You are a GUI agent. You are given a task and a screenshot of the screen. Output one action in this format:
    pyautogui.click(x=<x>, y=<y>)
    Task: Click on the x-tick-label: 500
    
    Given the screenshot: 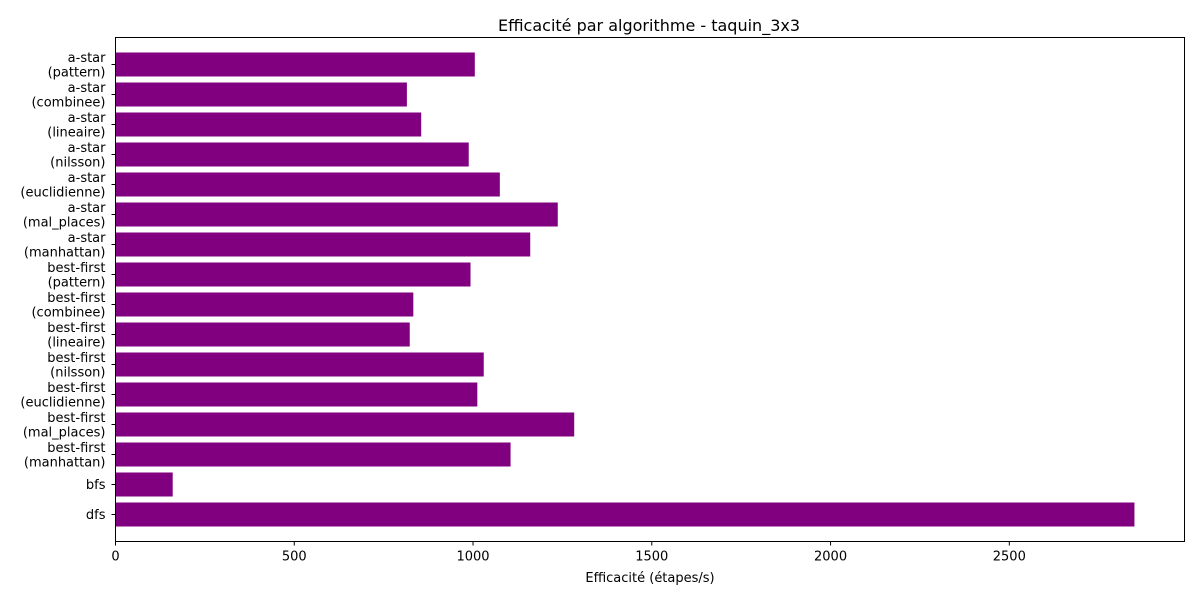 What is the action you would take?
    pyautogui.click(x=294, y=557)
    